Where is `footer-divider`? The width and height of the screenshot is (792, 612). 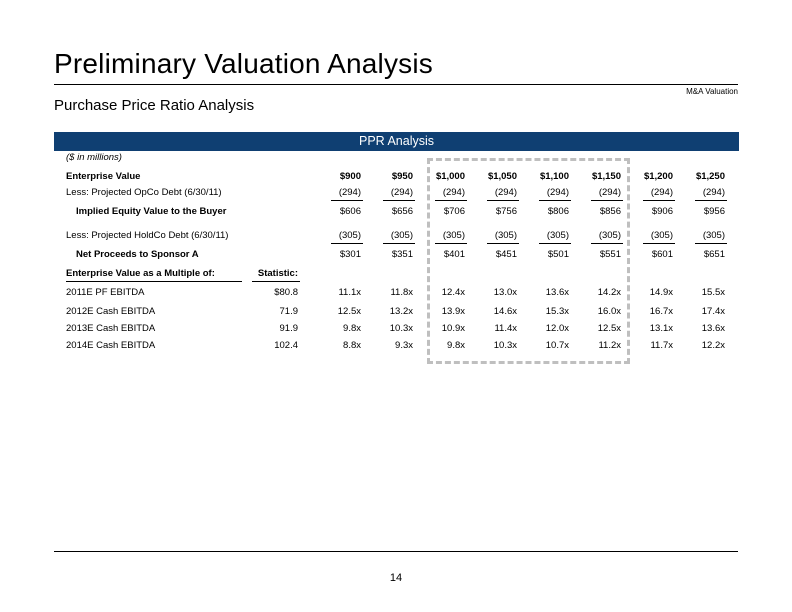
footer-divider is located at coordinates (396, 551).